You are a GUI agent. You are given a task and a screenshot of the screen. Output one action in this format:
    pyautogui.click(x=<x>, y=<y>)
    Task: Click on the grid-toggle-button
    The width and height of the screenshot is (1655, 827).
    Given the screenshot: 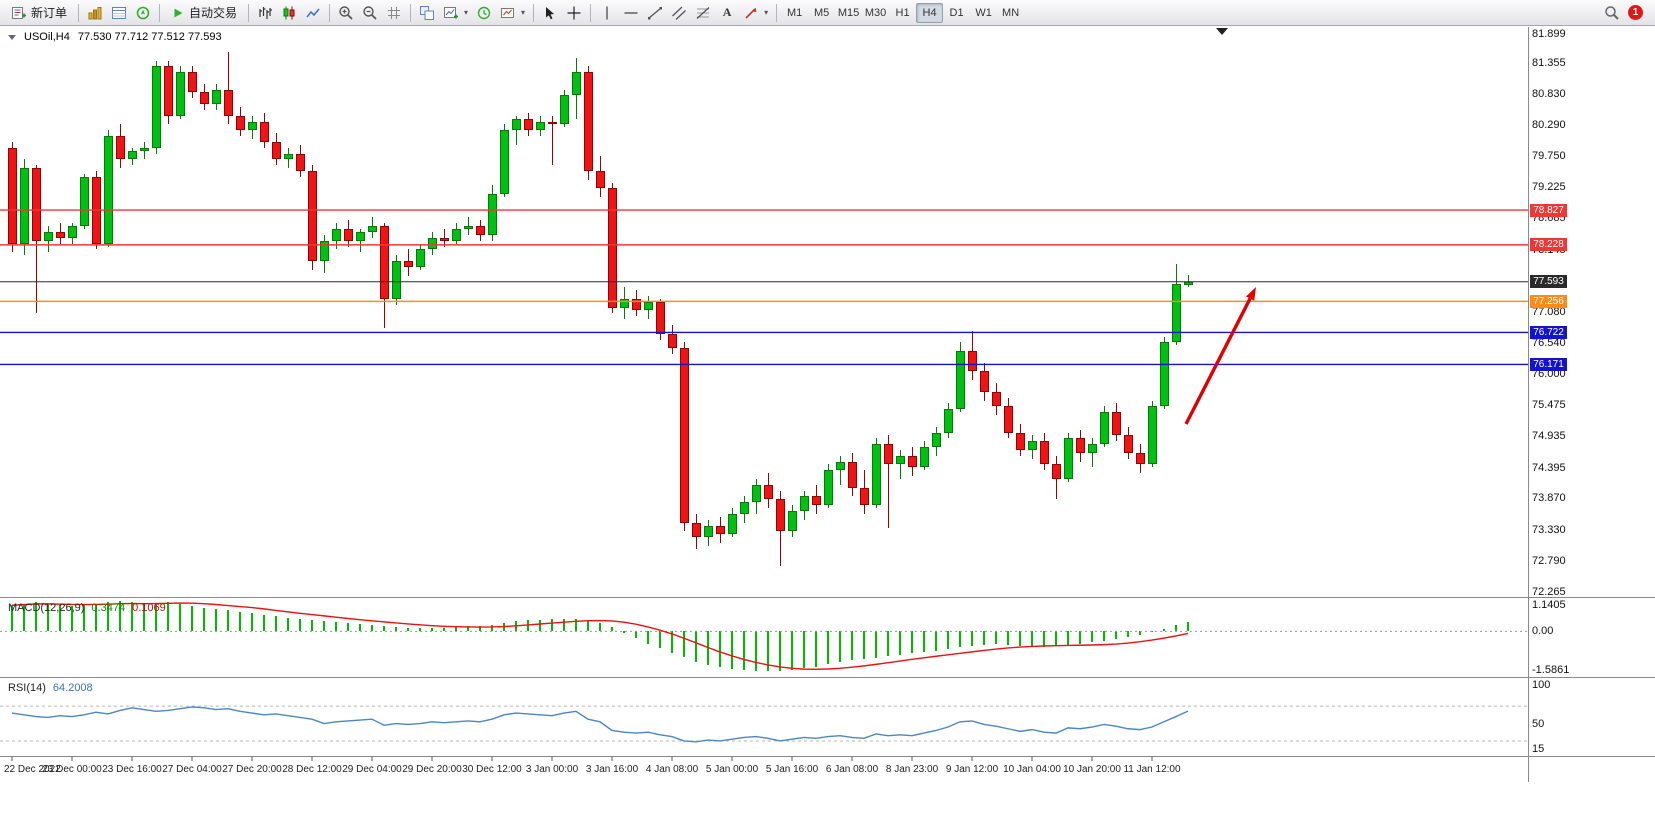 What is the action you would take?
    pyautogui.click(x=394, y=13)
    